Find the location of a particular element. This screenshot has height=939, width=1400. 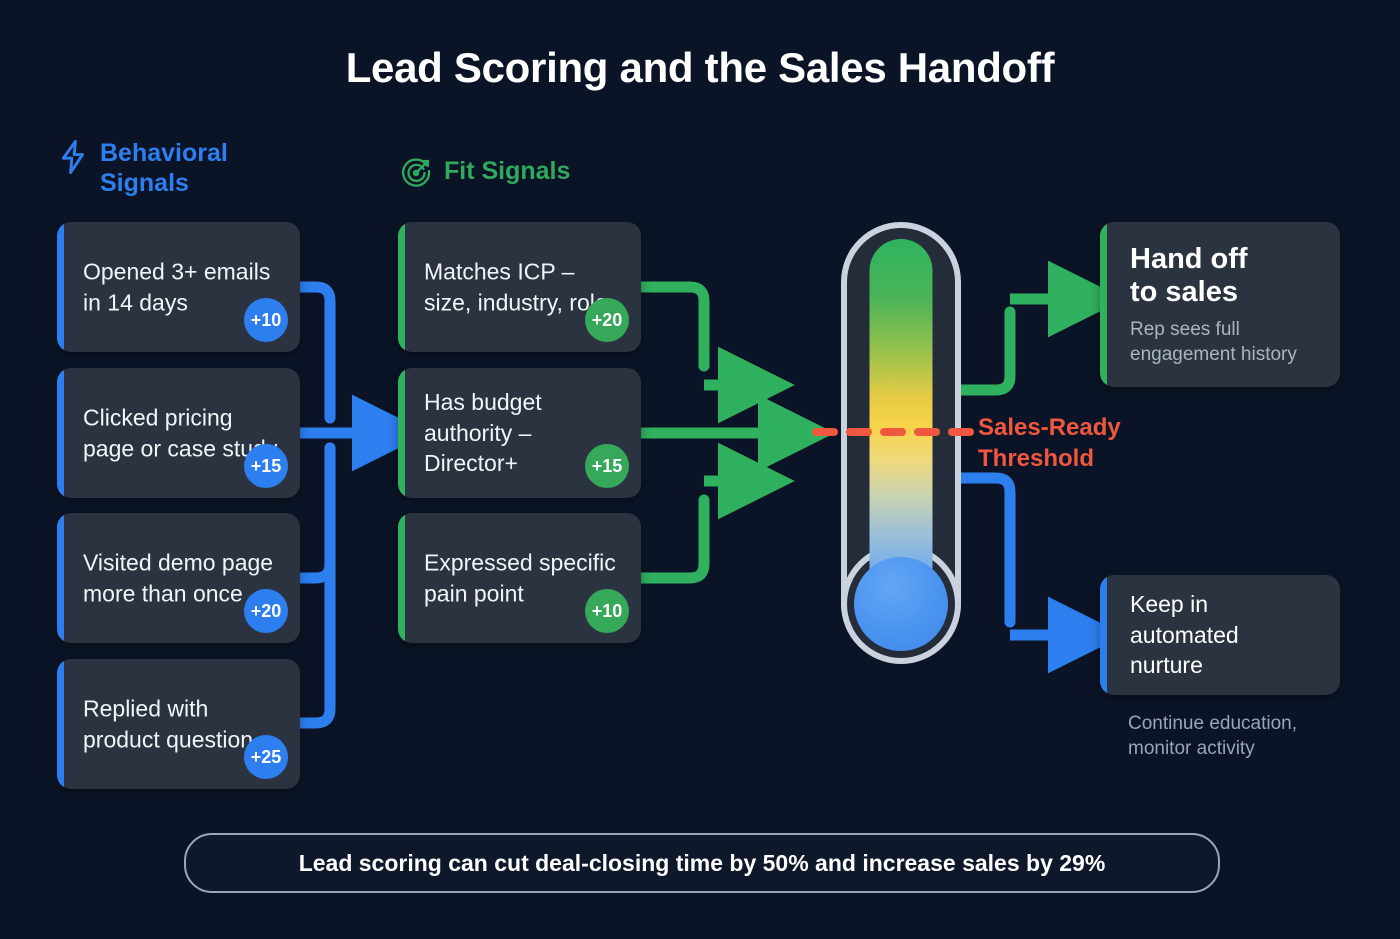

thermometer-bulb-fill is located at coordinates (901, 604).